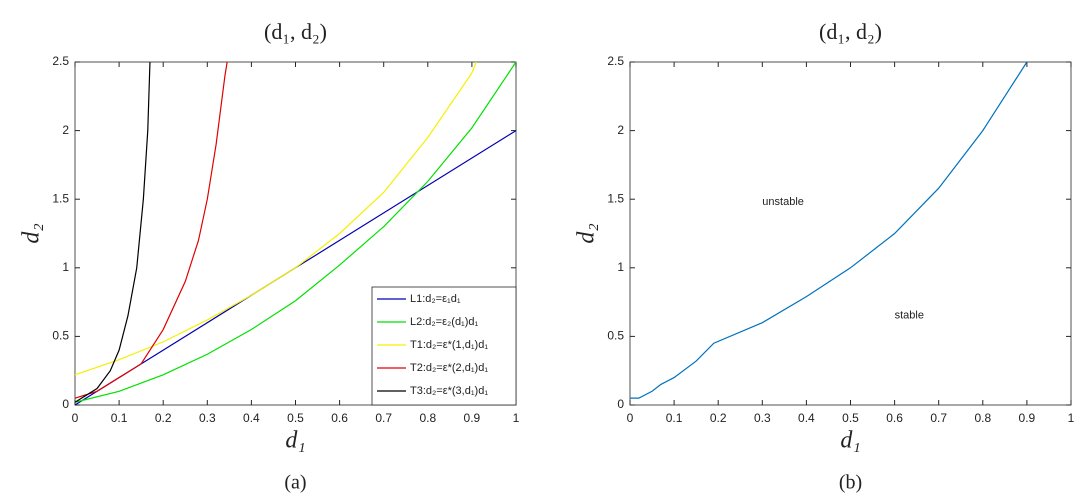  I want to click on legend-label: L2:d₂=ε₂(d₁)d₁, so click(444, 322).